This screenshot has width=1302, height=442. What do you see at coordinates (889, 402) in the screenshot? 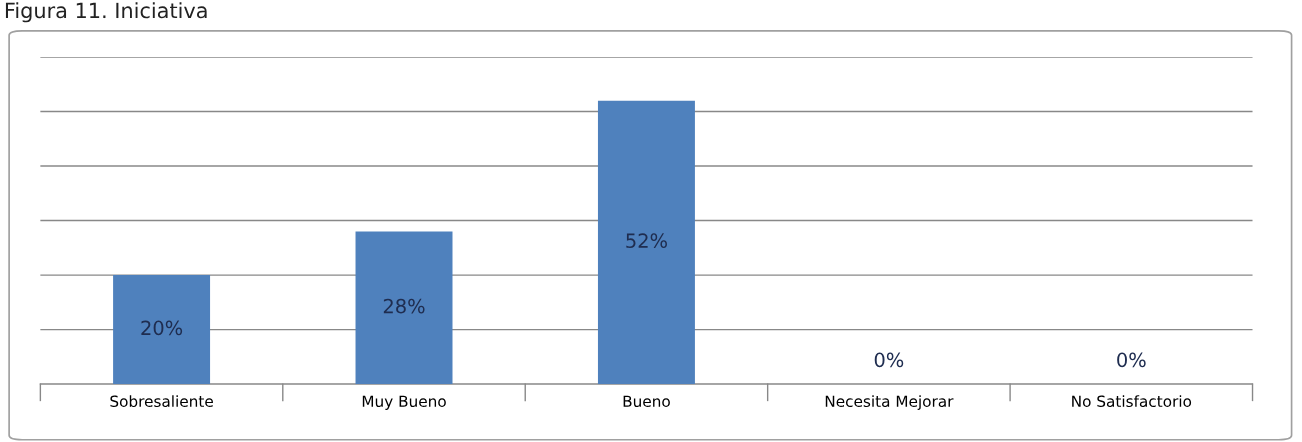
I see `x-tick-label: Necesita Mejorar` at bounding box center [889, 402].